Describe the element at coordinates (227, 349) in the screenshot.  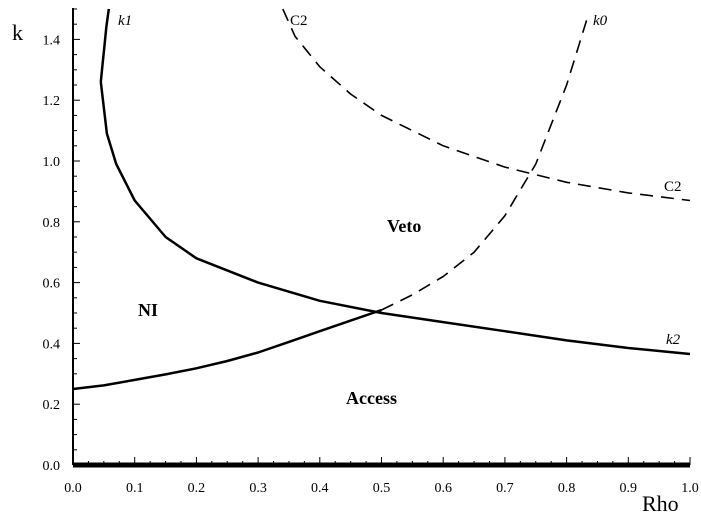
I see `series-k0-solid-line` at that location.